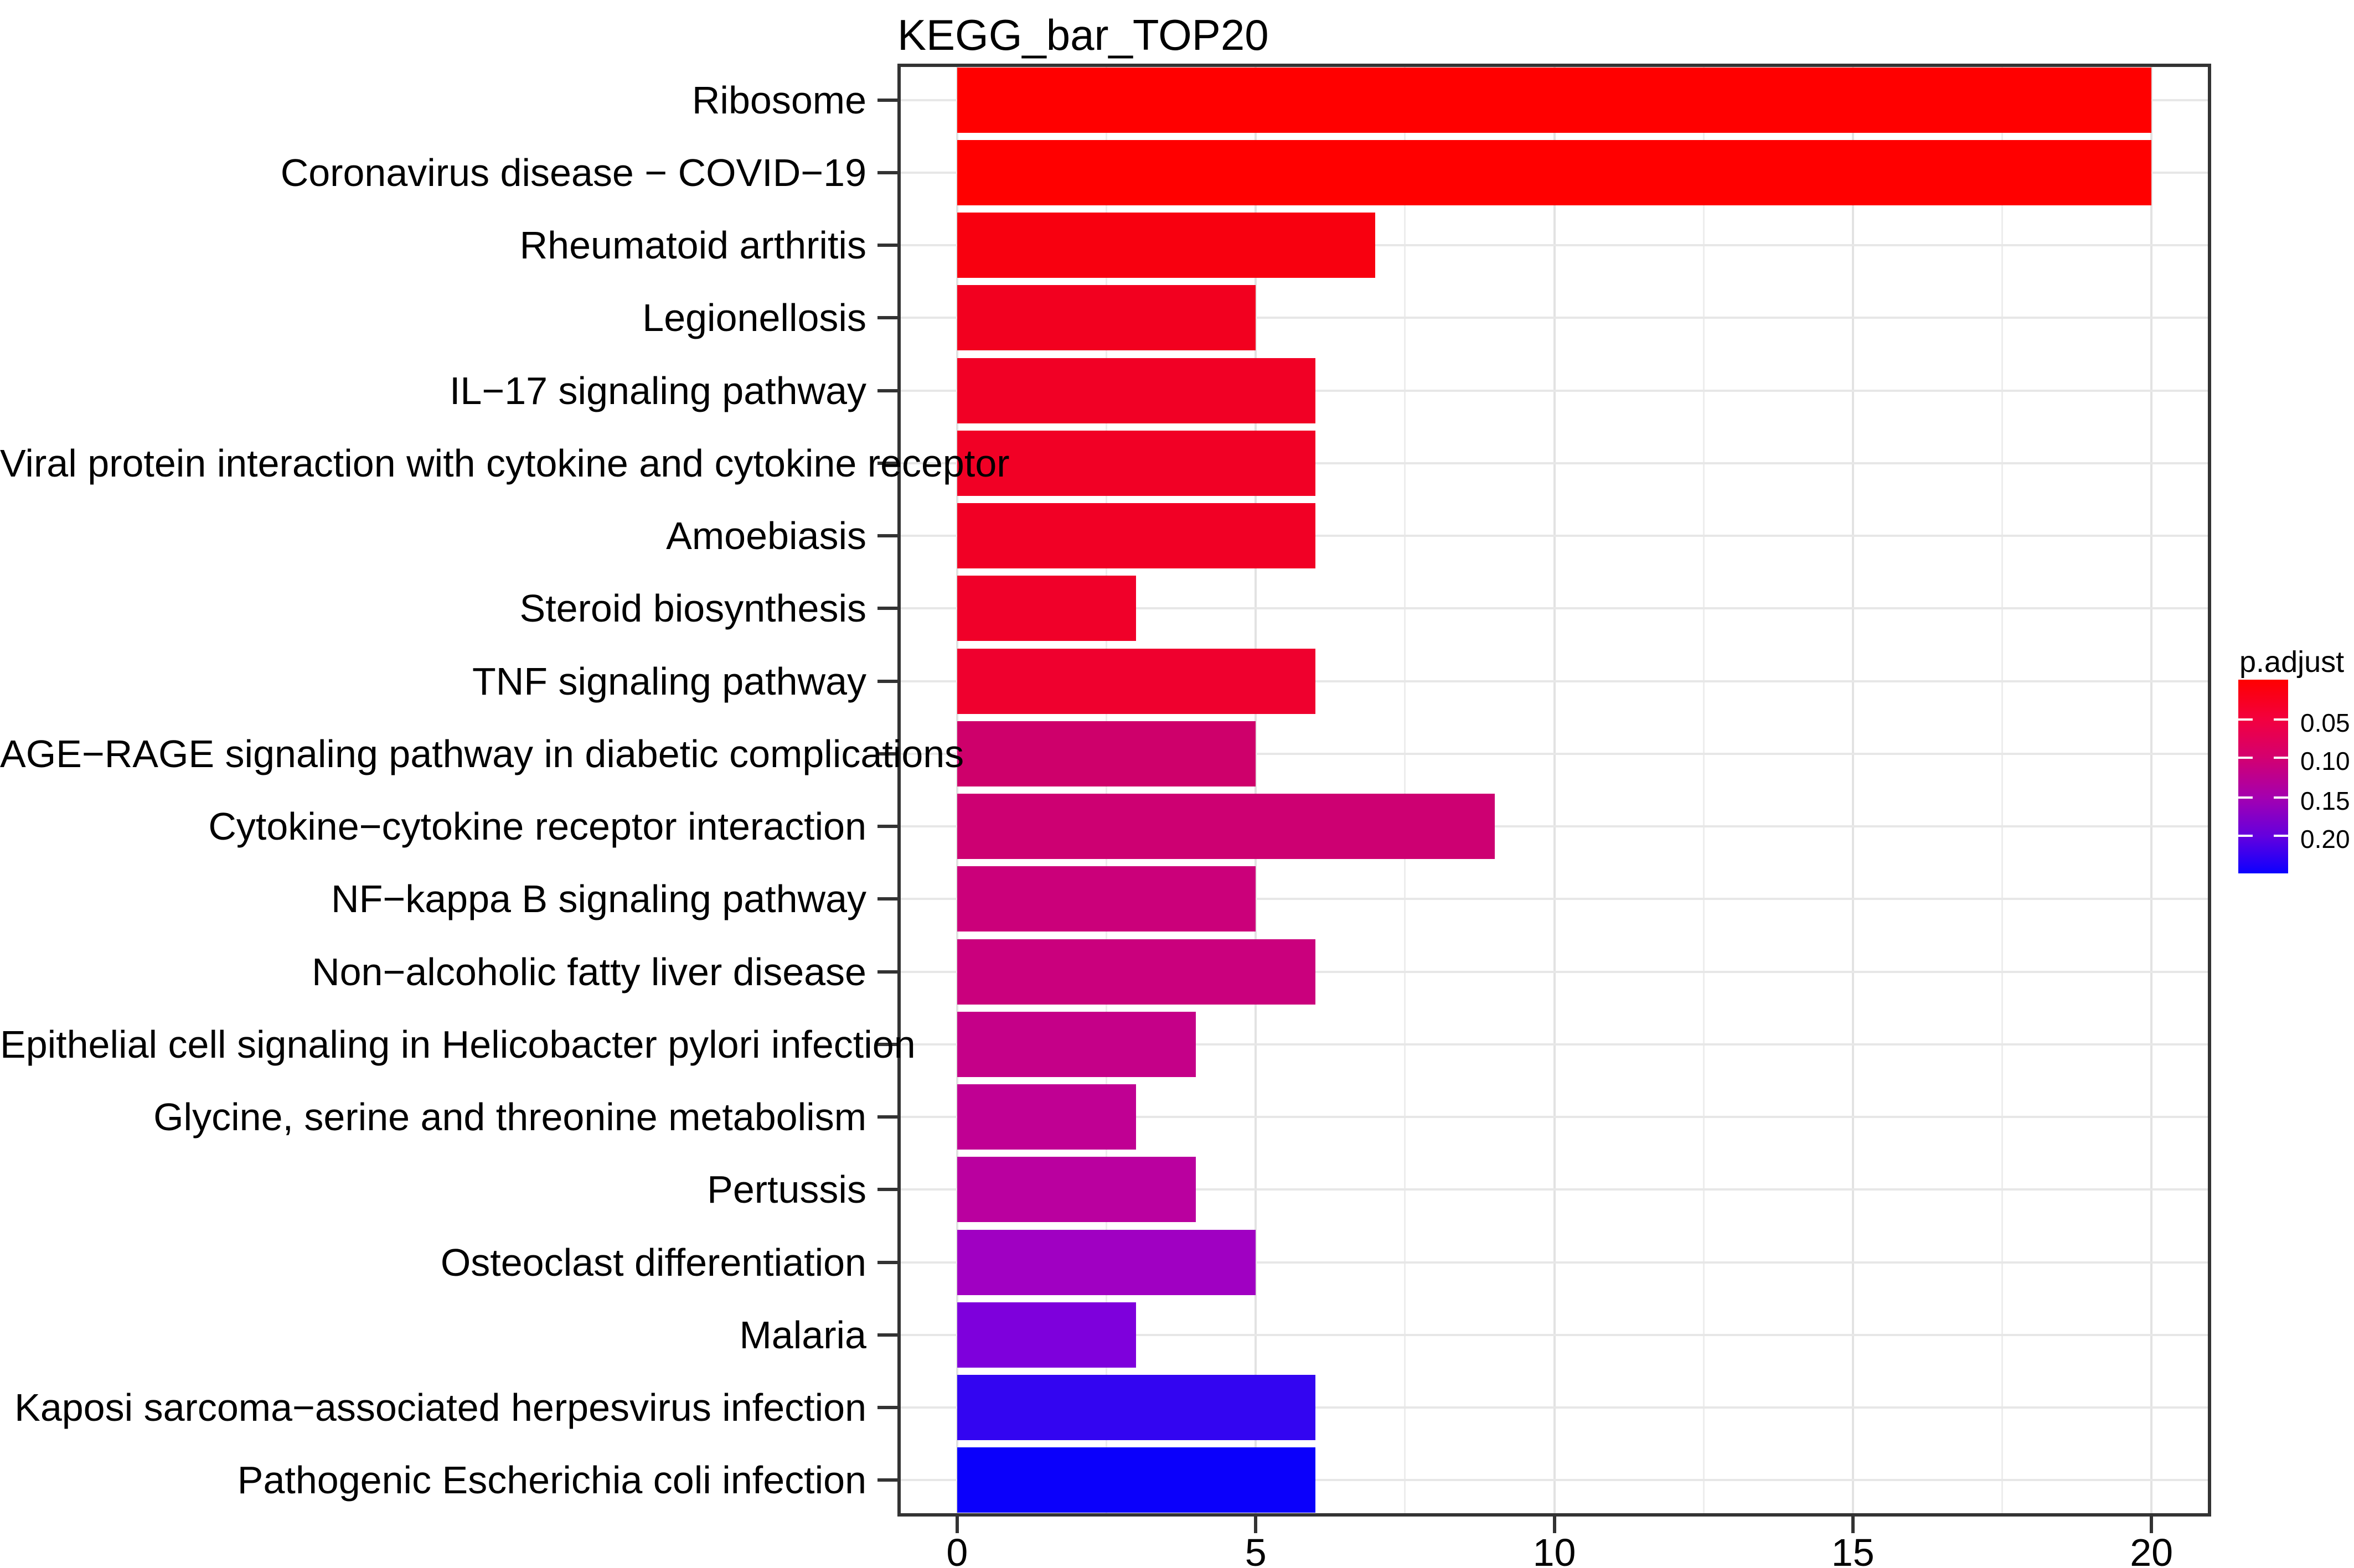  Describe the element at coordinates (509, 1117) in the screenshot. I see `y-axis-label: Glycine, serine and threonine metabolism` at that location.